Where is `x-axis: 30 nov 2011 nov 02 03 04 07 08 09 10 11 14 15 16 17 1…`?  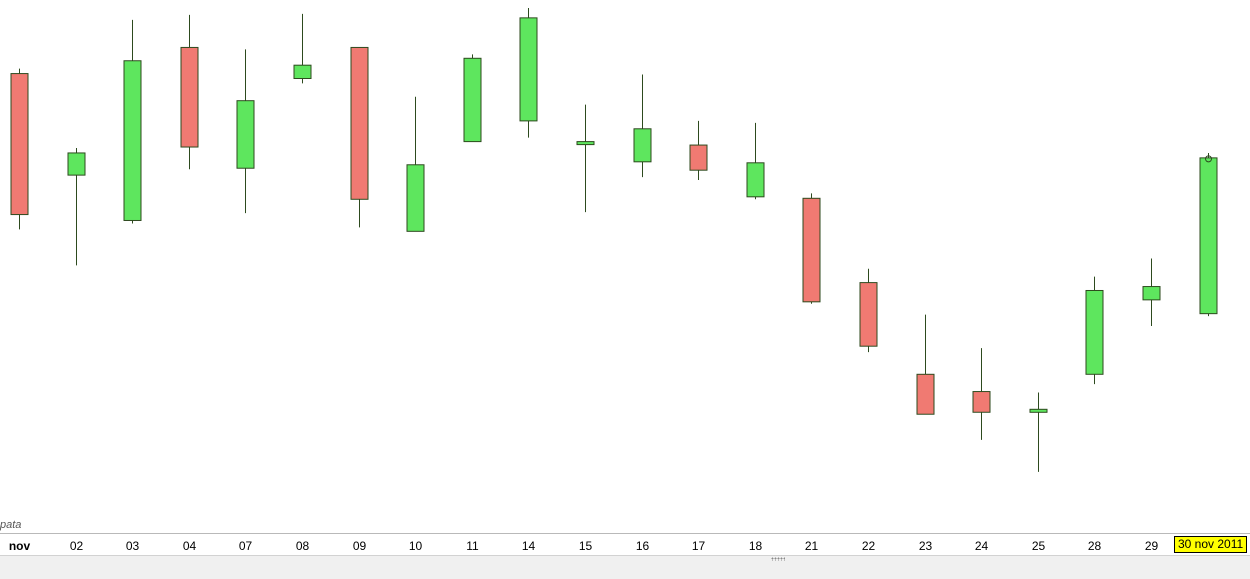 x-axis: 30 nov 2011 nov 02 03 04 07 08 09 10 11 14 15 16 17 1… is located at coordinates (625, 544).